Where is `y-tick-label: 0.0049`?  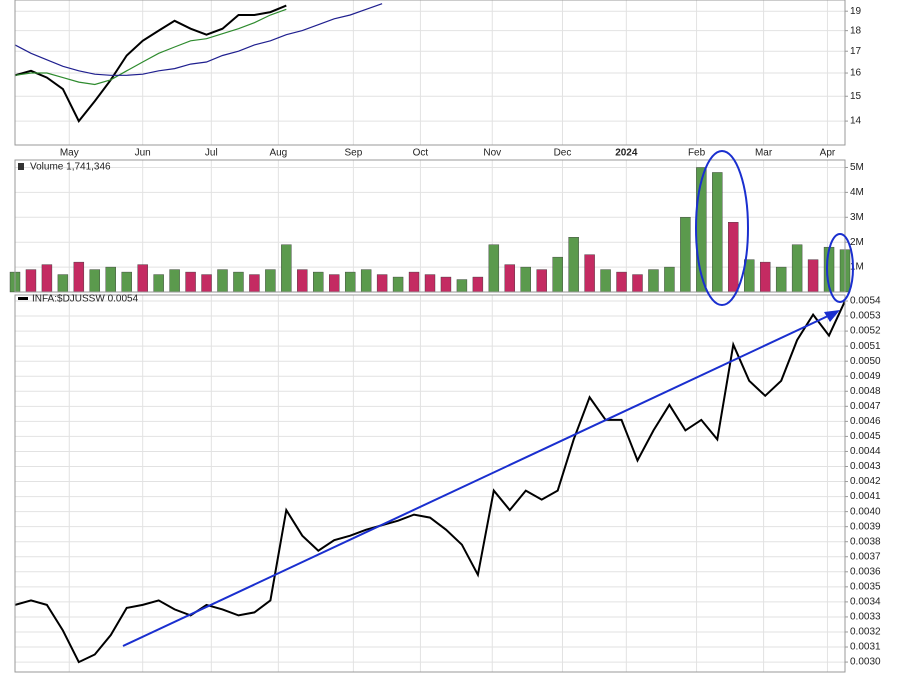 y-tick-label: 0.0049 is located at coordinates (865, 376).